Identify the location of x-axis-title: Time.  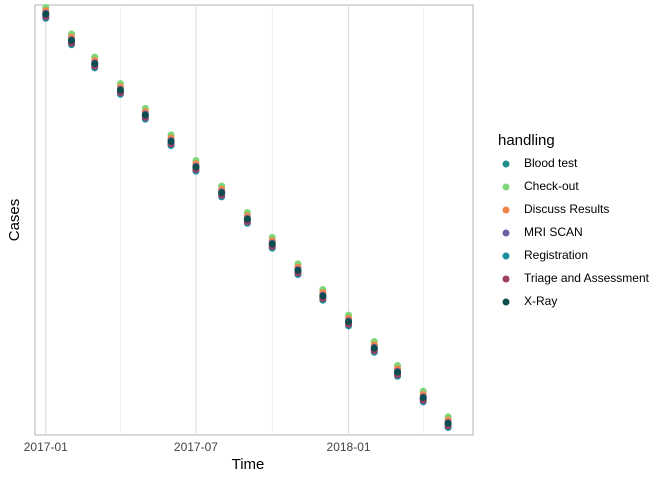
(248, 464).